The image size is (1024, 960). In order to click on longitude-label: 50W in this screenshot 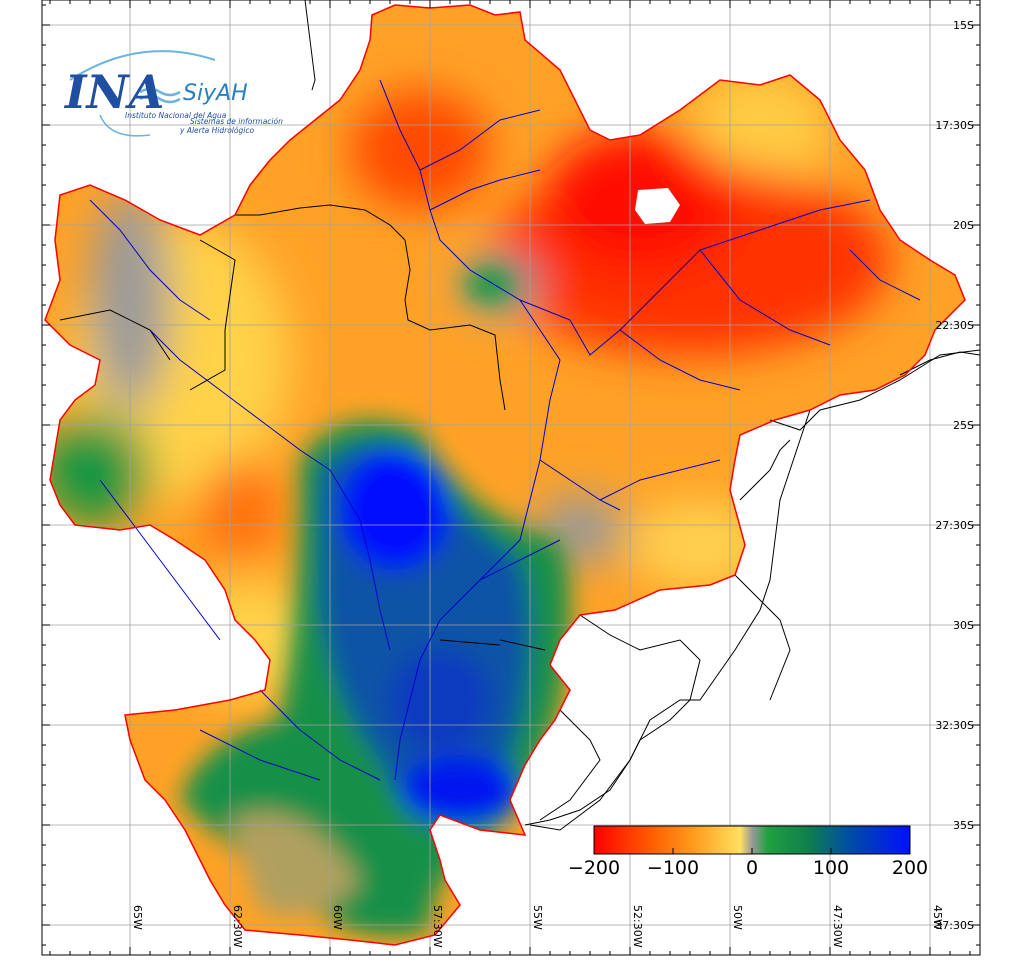, I will do `click(737, 917)`.